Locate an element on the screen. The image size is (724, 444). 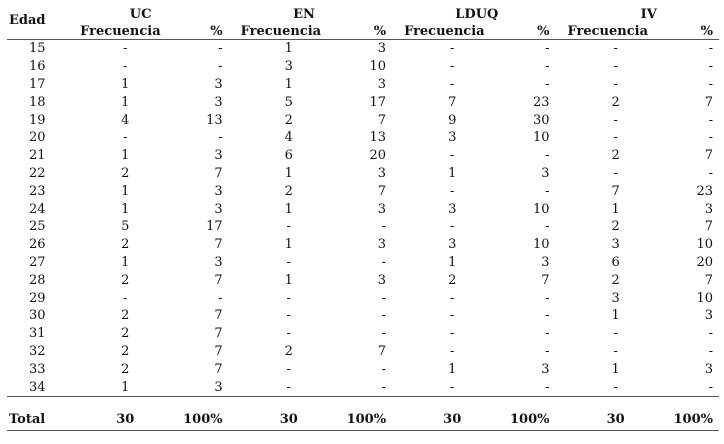
frequency-cell: 5 is located at coordinates (288, 102).